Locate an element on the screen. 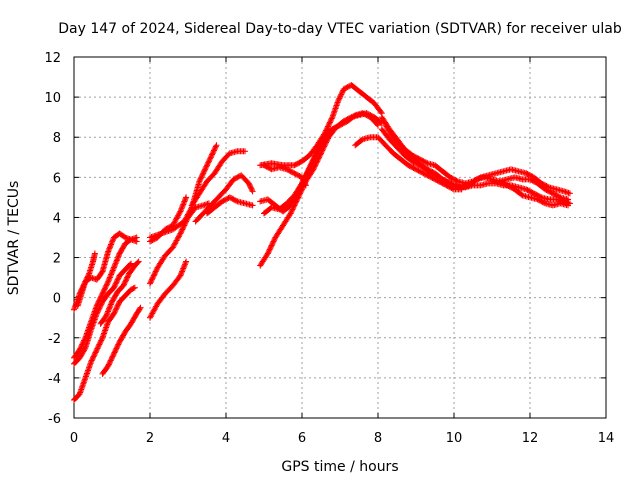 The height and width of the screenshot is (480, 640). x-tick-label: 10 is located at coordinates (454, 438).